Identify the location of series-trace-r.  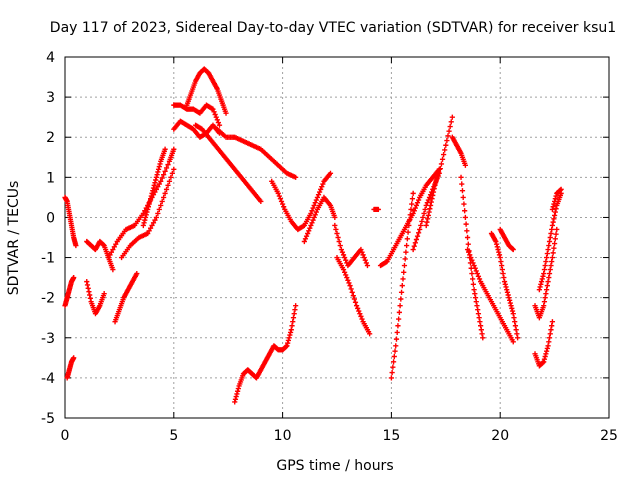
(351, 245).